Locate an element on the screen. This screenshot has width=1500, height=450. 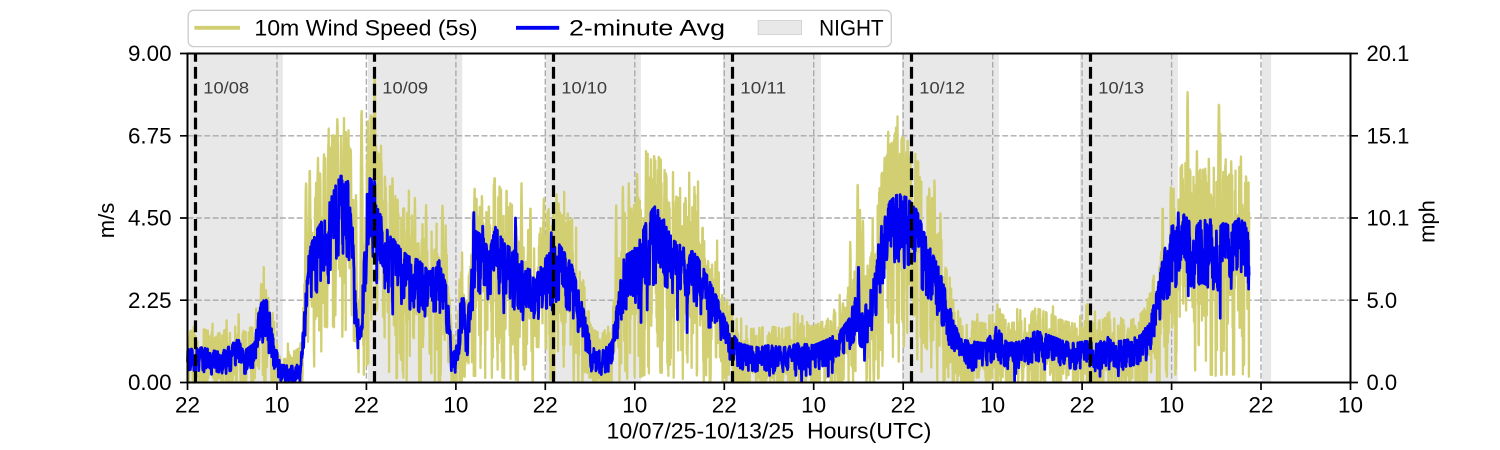
svg-text: 15.1 is located at coordinates (1388, 135).